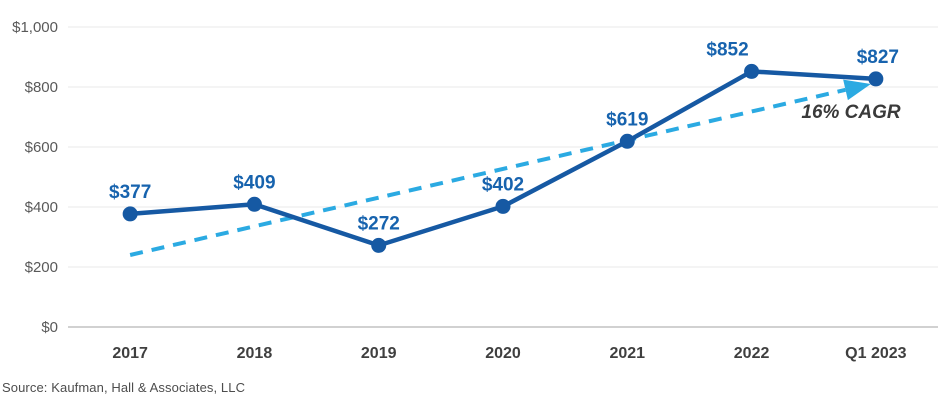  What do you see at coordinates (857, 90) in the screenshot?
I see `trendline-arrowhead` at bounding box center [857, 90].